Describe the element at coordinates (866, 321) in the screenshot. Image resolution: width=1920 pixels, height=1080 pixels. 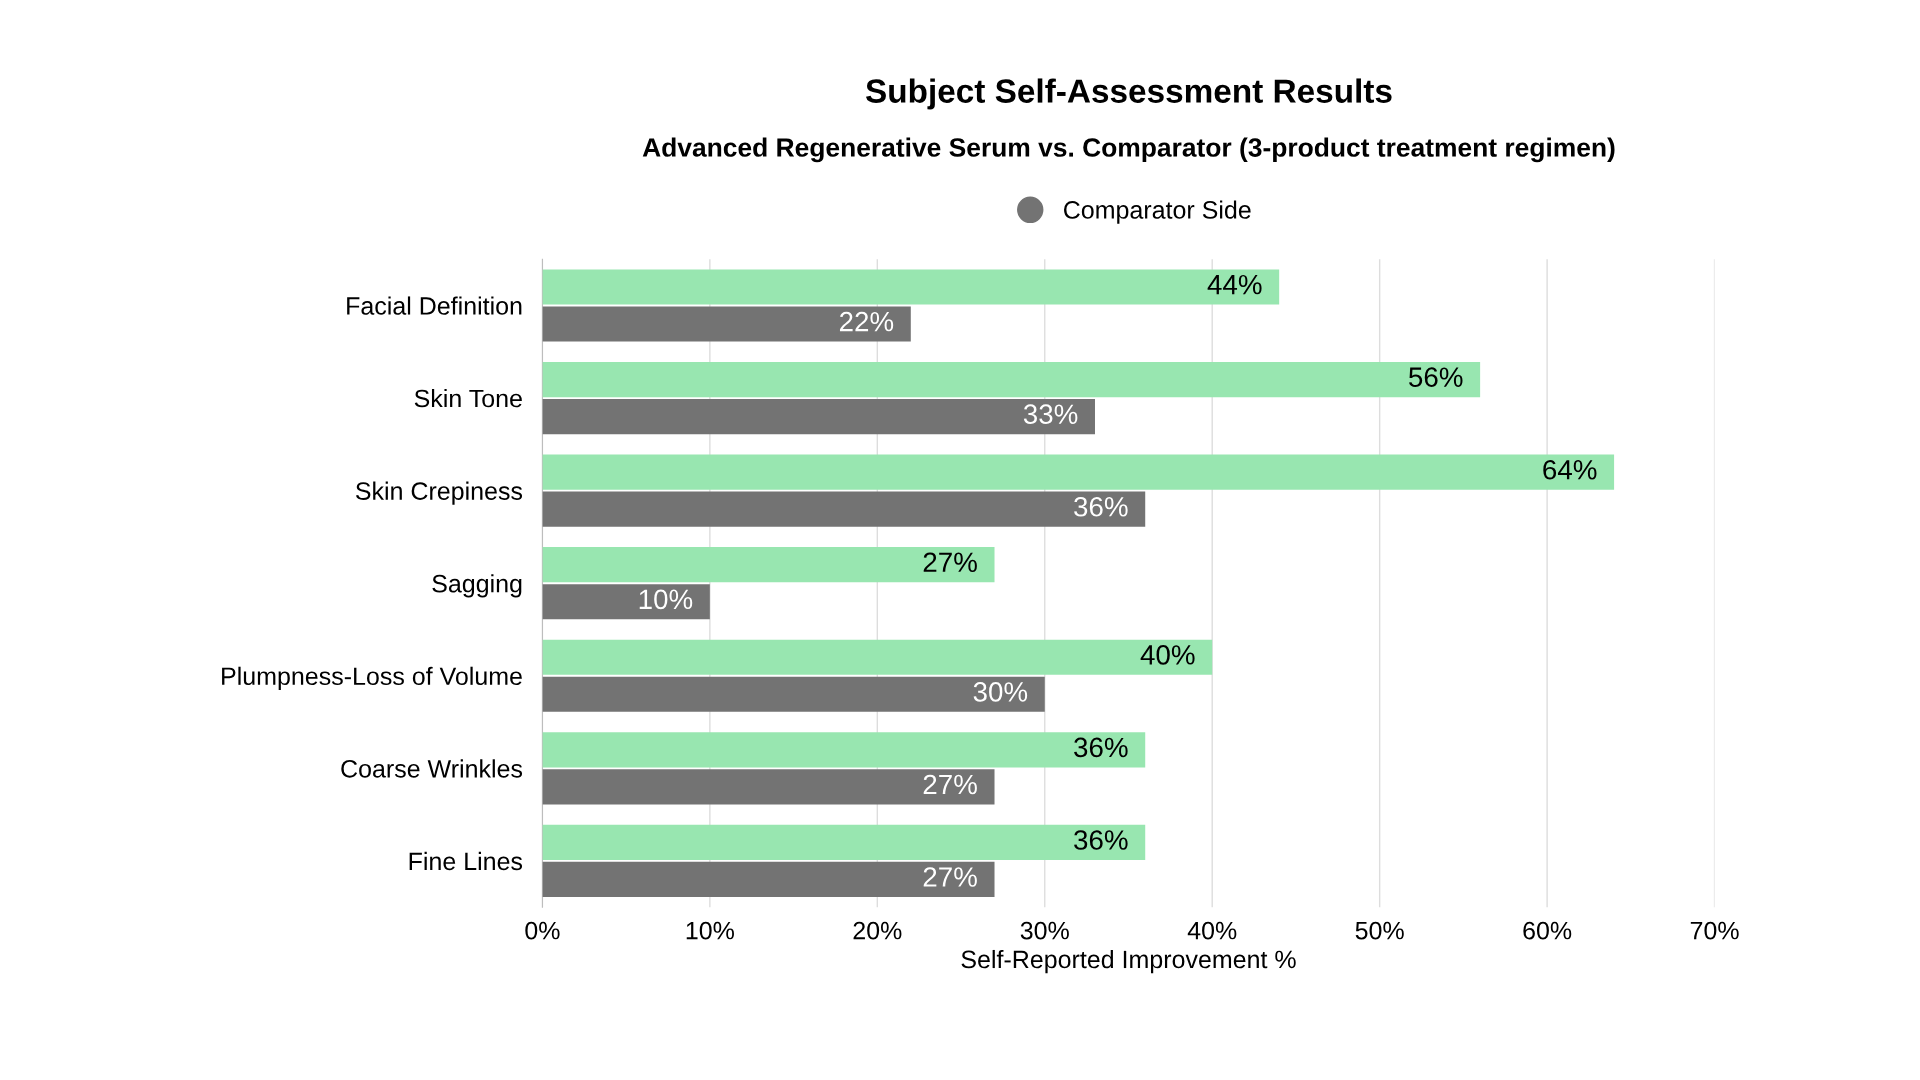
I see `data-label: 22%` at that location.